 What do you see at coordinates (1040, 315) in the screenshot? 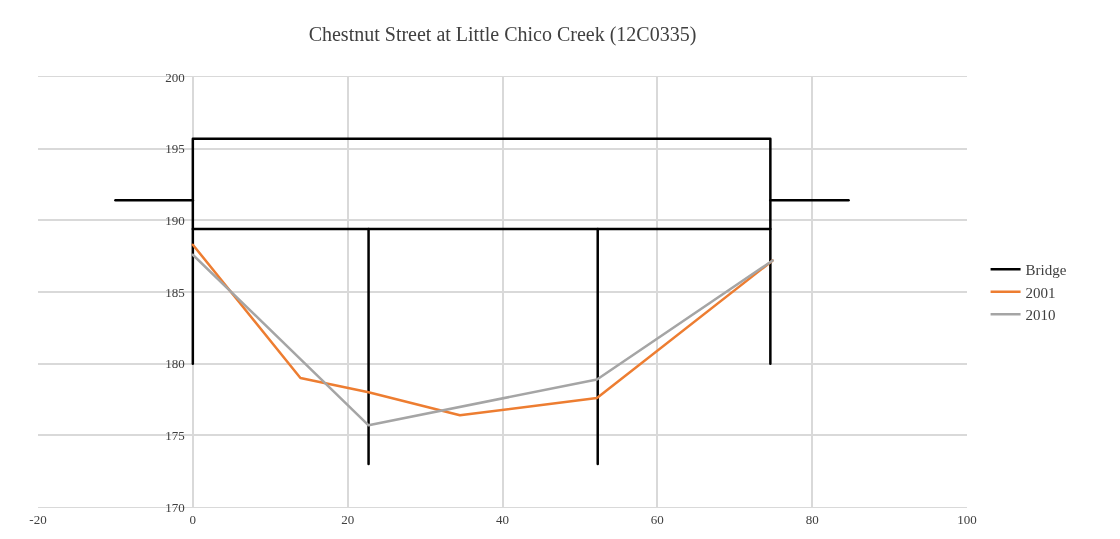
I see `legend-label: 2010` at bounding box center [1040, 315].